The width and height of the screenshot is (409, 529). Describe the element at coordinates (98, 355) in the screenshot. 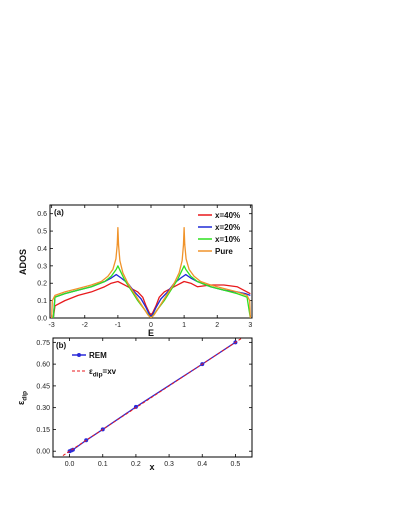

I see `legend-label-rem: REM` at that location.